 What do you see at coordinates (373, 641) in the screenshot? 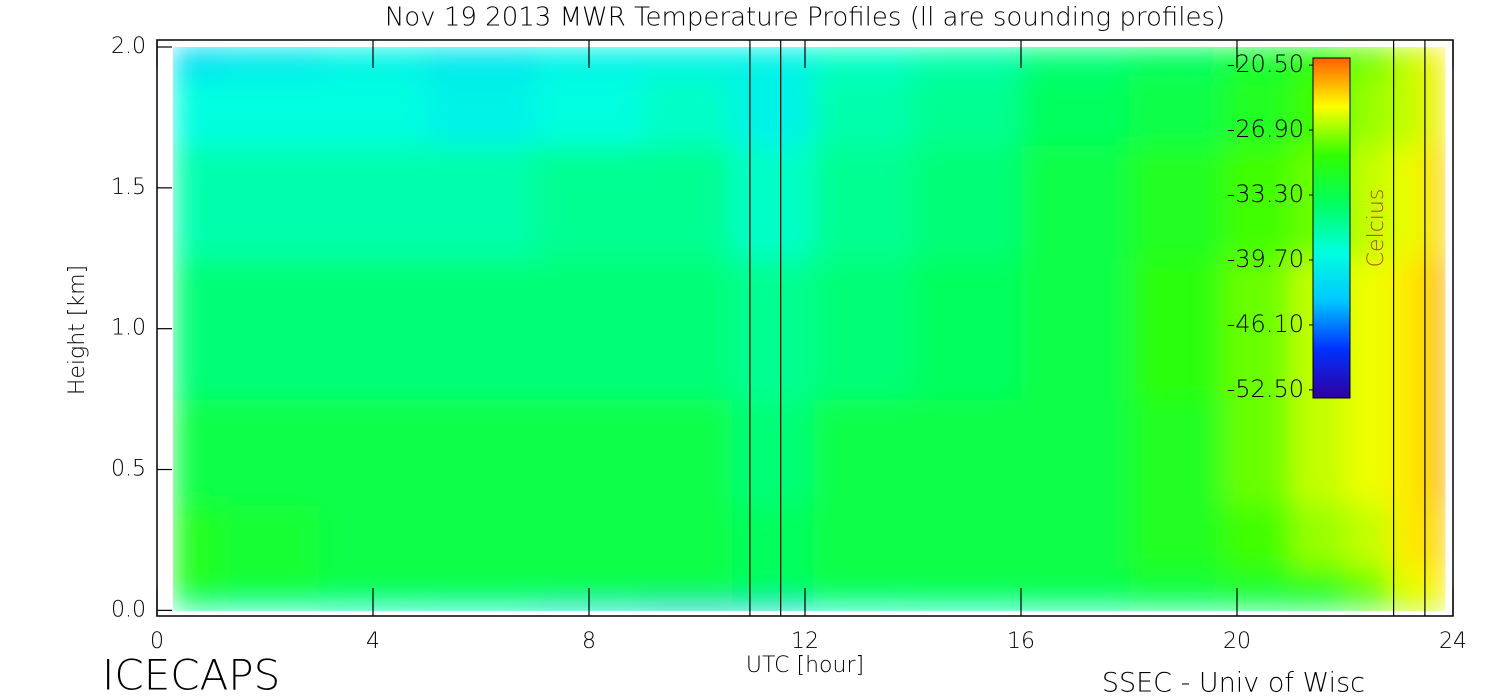
I see `x-tick-label: 4` at bounding box center [373, 641].